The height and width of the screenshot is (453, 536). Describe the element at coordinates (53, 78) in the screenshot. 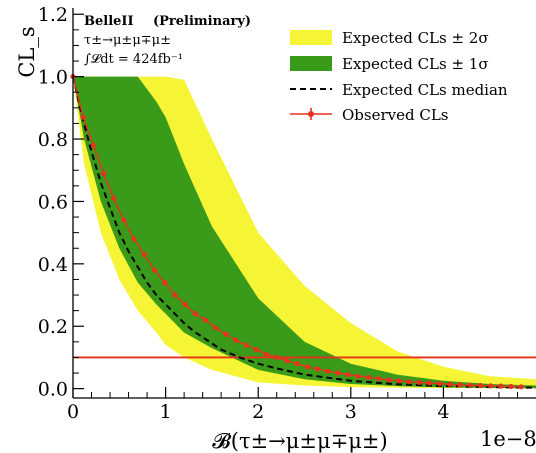

I see `y-tick-label: 1.0` at that location.